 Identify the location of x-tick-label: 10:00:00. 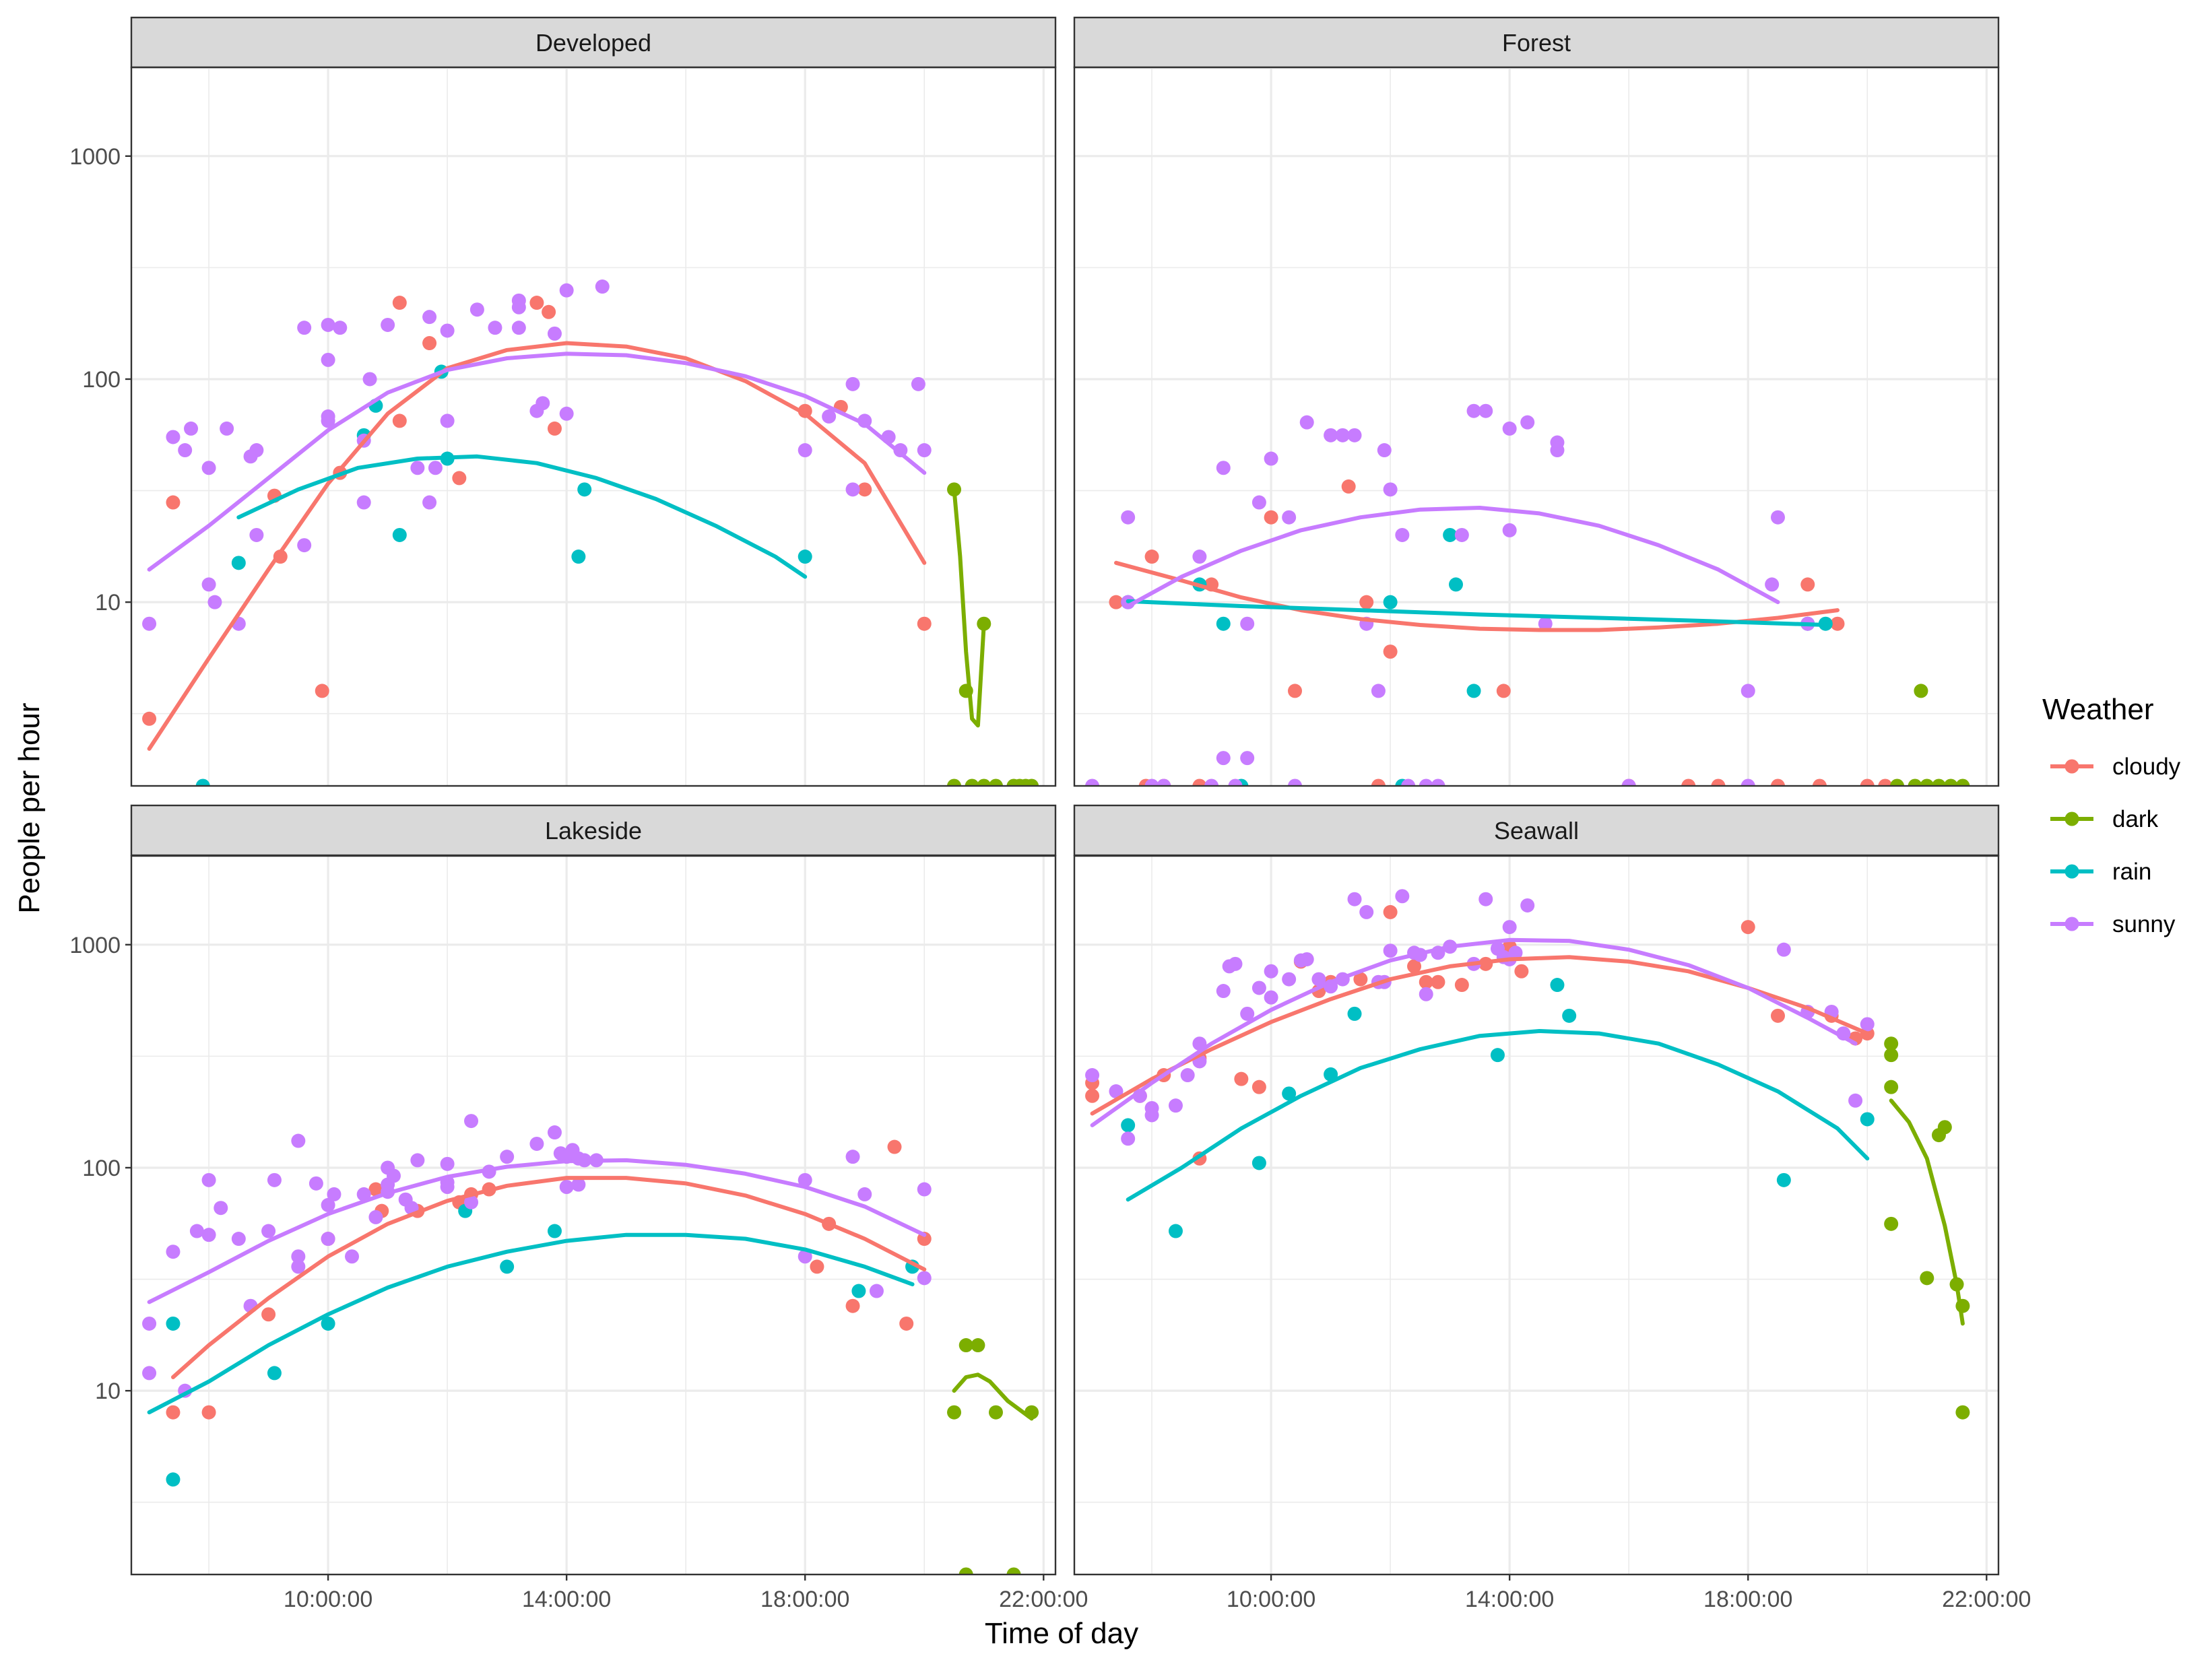
(328, 1600).